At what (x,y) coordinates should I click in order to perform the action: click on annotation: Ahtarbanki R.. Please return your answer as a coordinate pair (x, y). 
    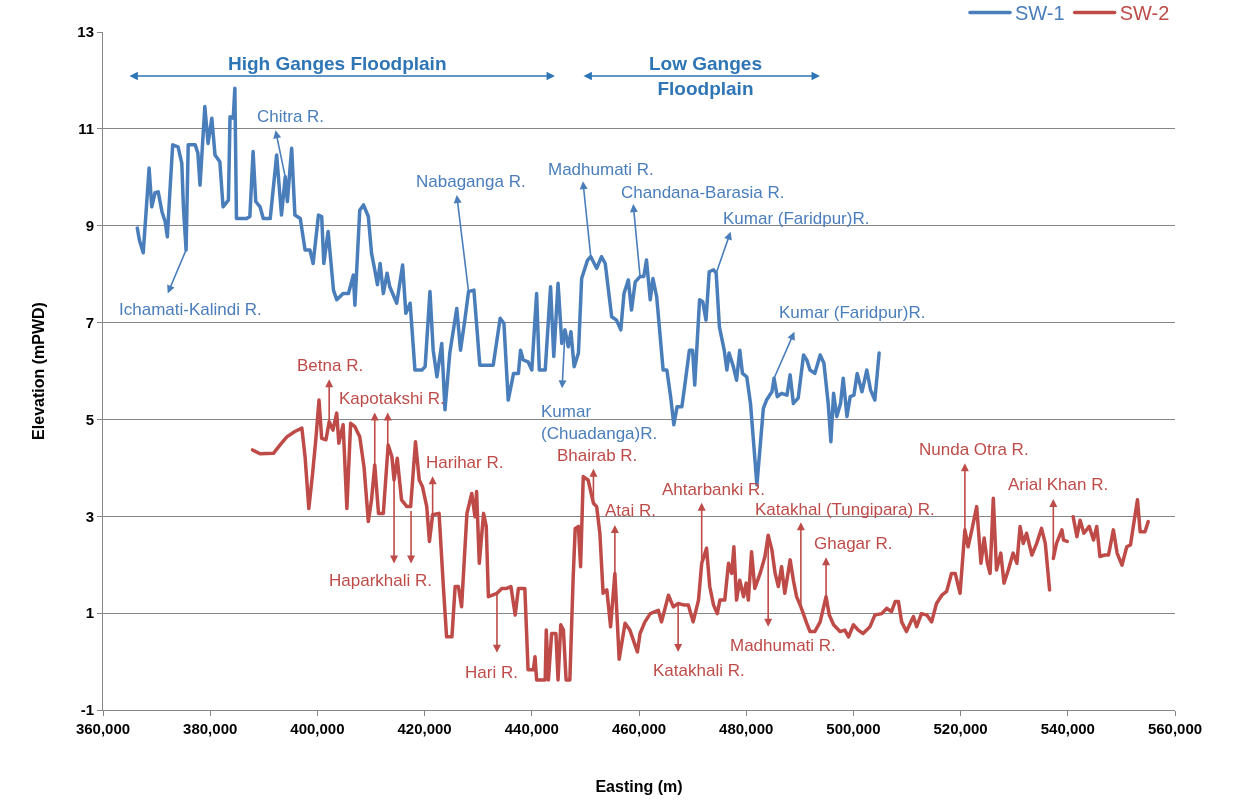
    Looking at the image, I should click on (713, 489).